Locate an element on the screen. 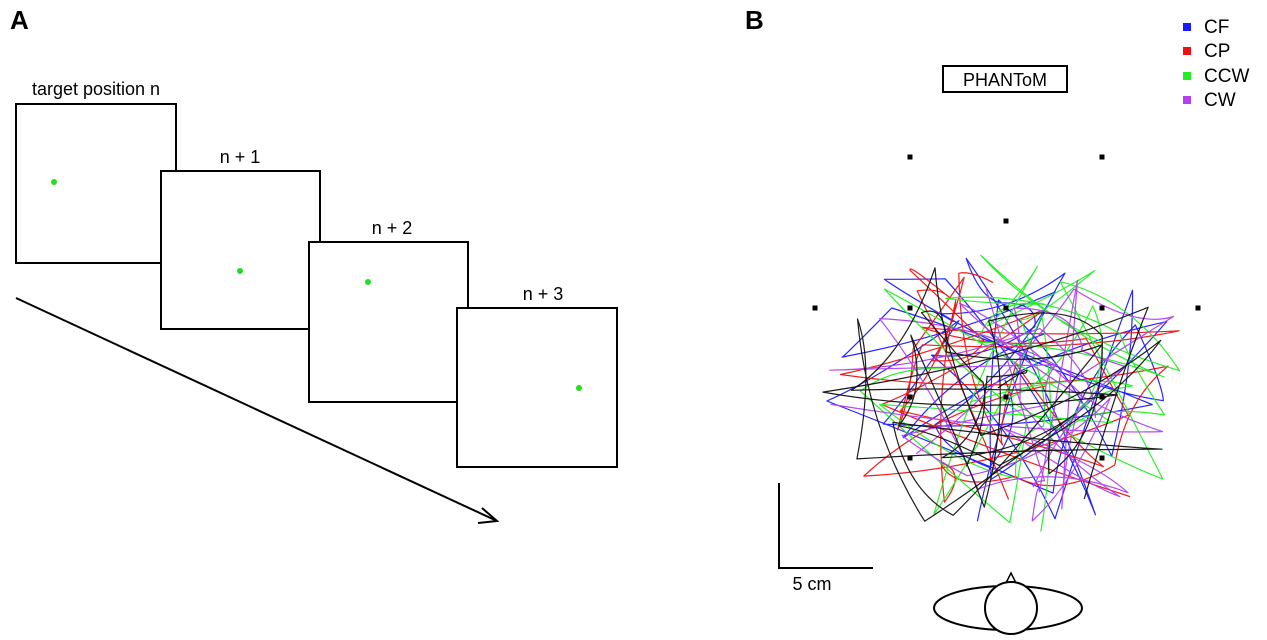 The image size is (1267, 640). legend-swatch-cw is located at coordinates (1187, 100).